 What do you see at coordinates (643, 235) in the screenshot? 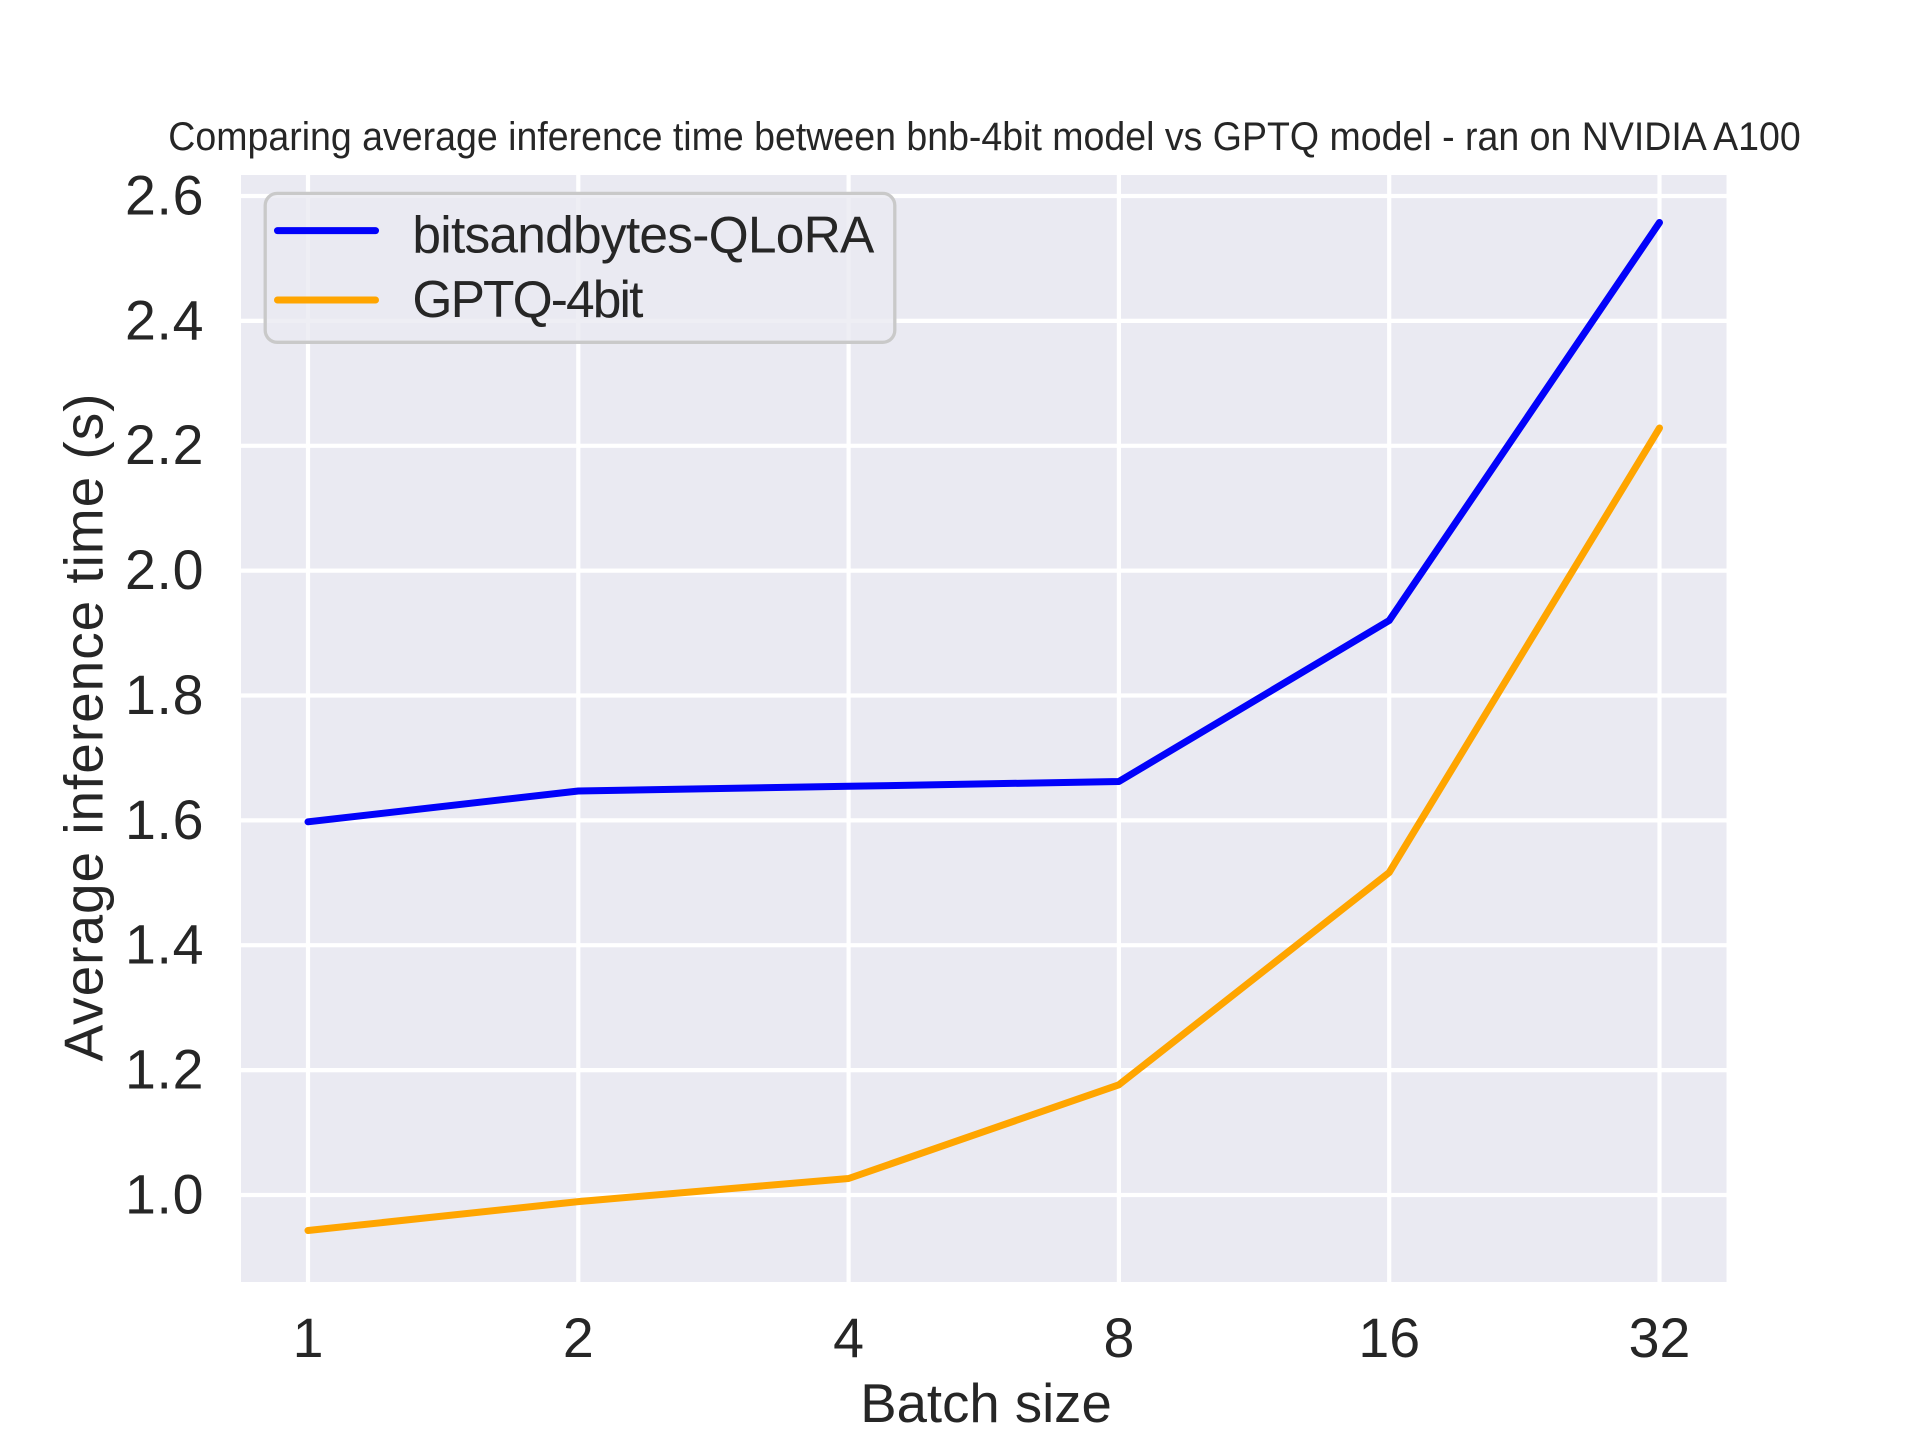
I see `svg-text: bitsandbytes-QLoRA` at bounding box center [643, 235].